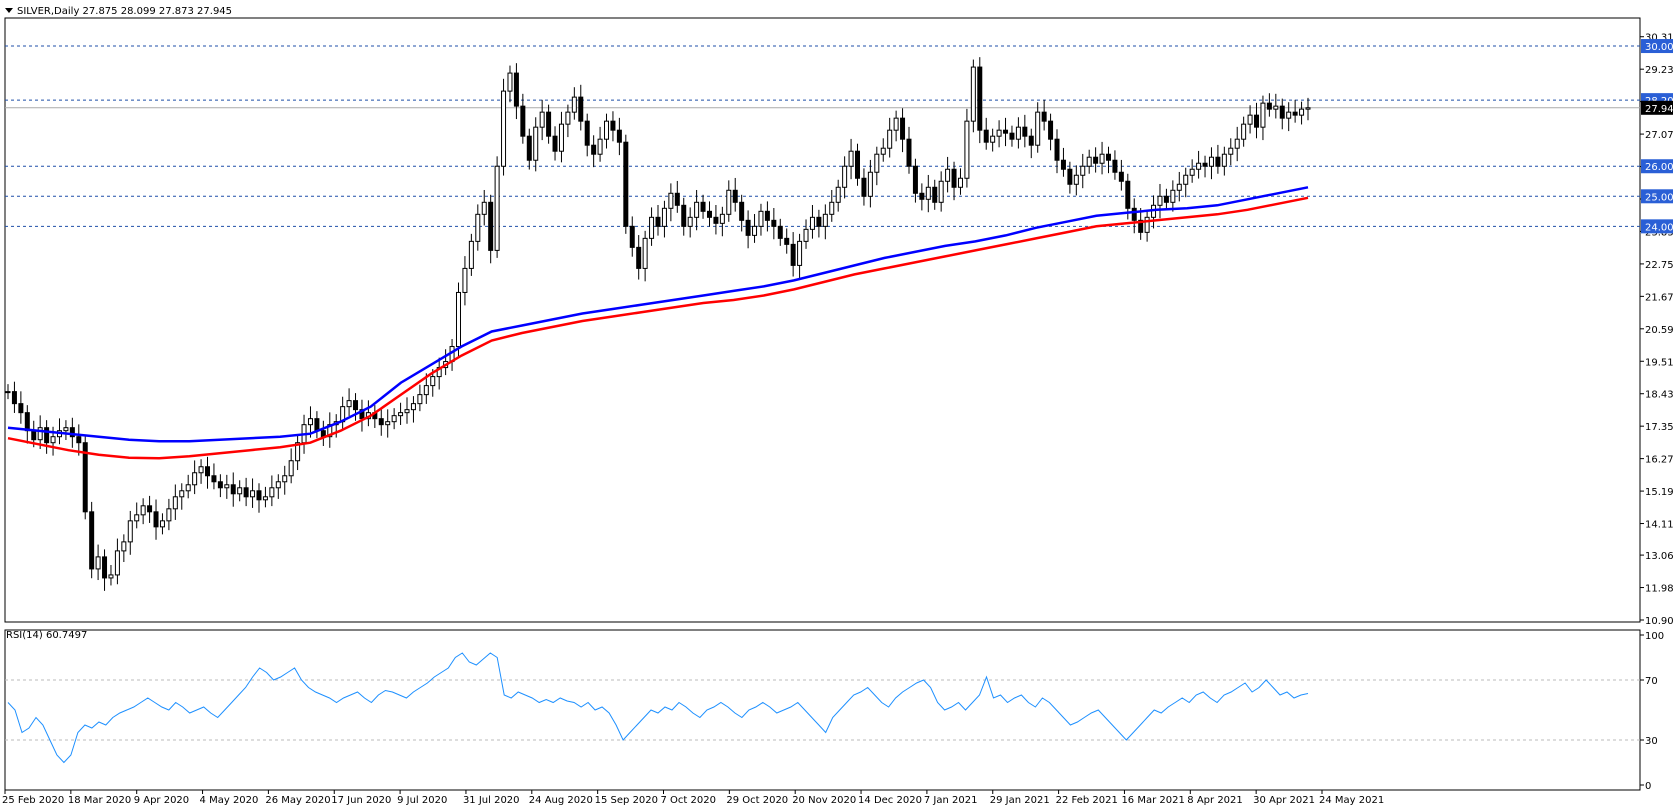  Describe the element at coordinates (297, 800) in the screenshot. I see `time-tick-label: 26 May 2020` at that location.